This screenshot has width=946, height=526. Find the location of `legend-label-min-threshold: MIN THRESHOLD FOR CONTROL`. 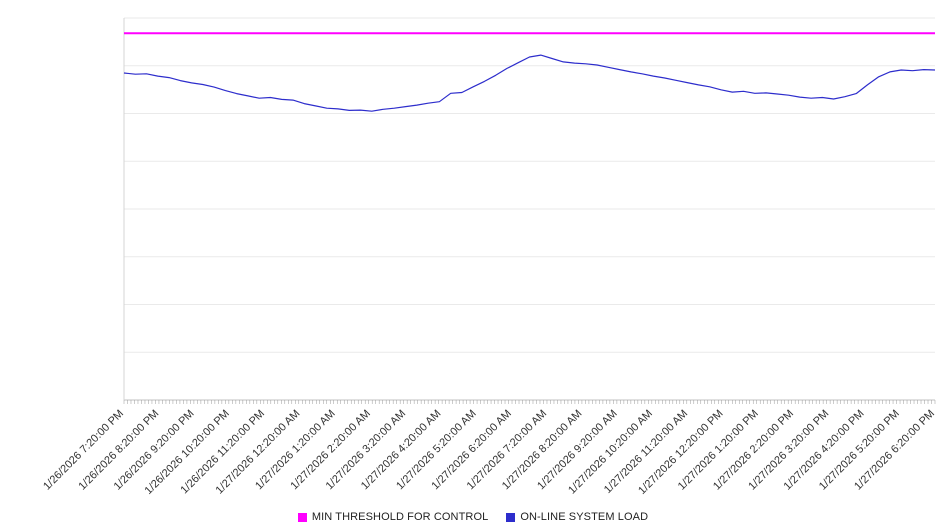

legend-label-min-threshold: MIN THRESHOLD FOR CONTROL is located at coordinates (400, 517).